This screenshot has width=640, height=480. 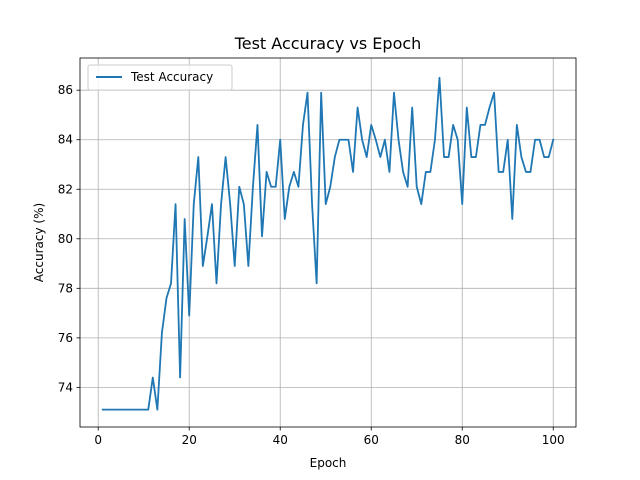 What do you see at coordinates (65, 288) in the screenshot?
I see `y-tick-label: 78` at bounding box center [65, 288].